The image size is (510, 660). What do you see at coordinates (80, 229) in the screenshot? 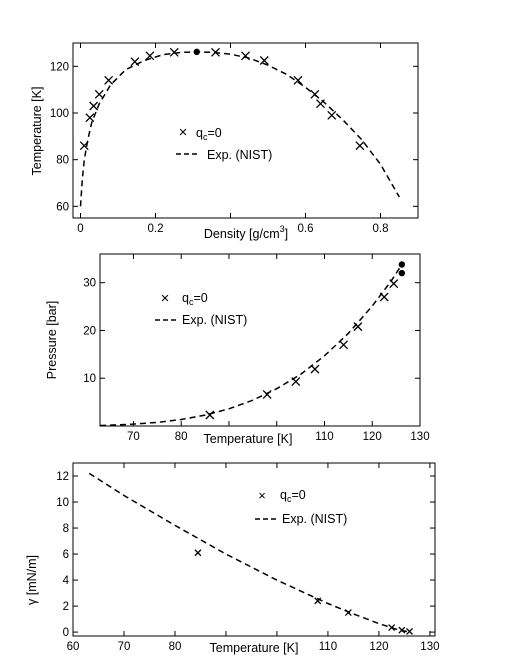
I see `x-tick-label: 0` at bounding box center [80, 229].